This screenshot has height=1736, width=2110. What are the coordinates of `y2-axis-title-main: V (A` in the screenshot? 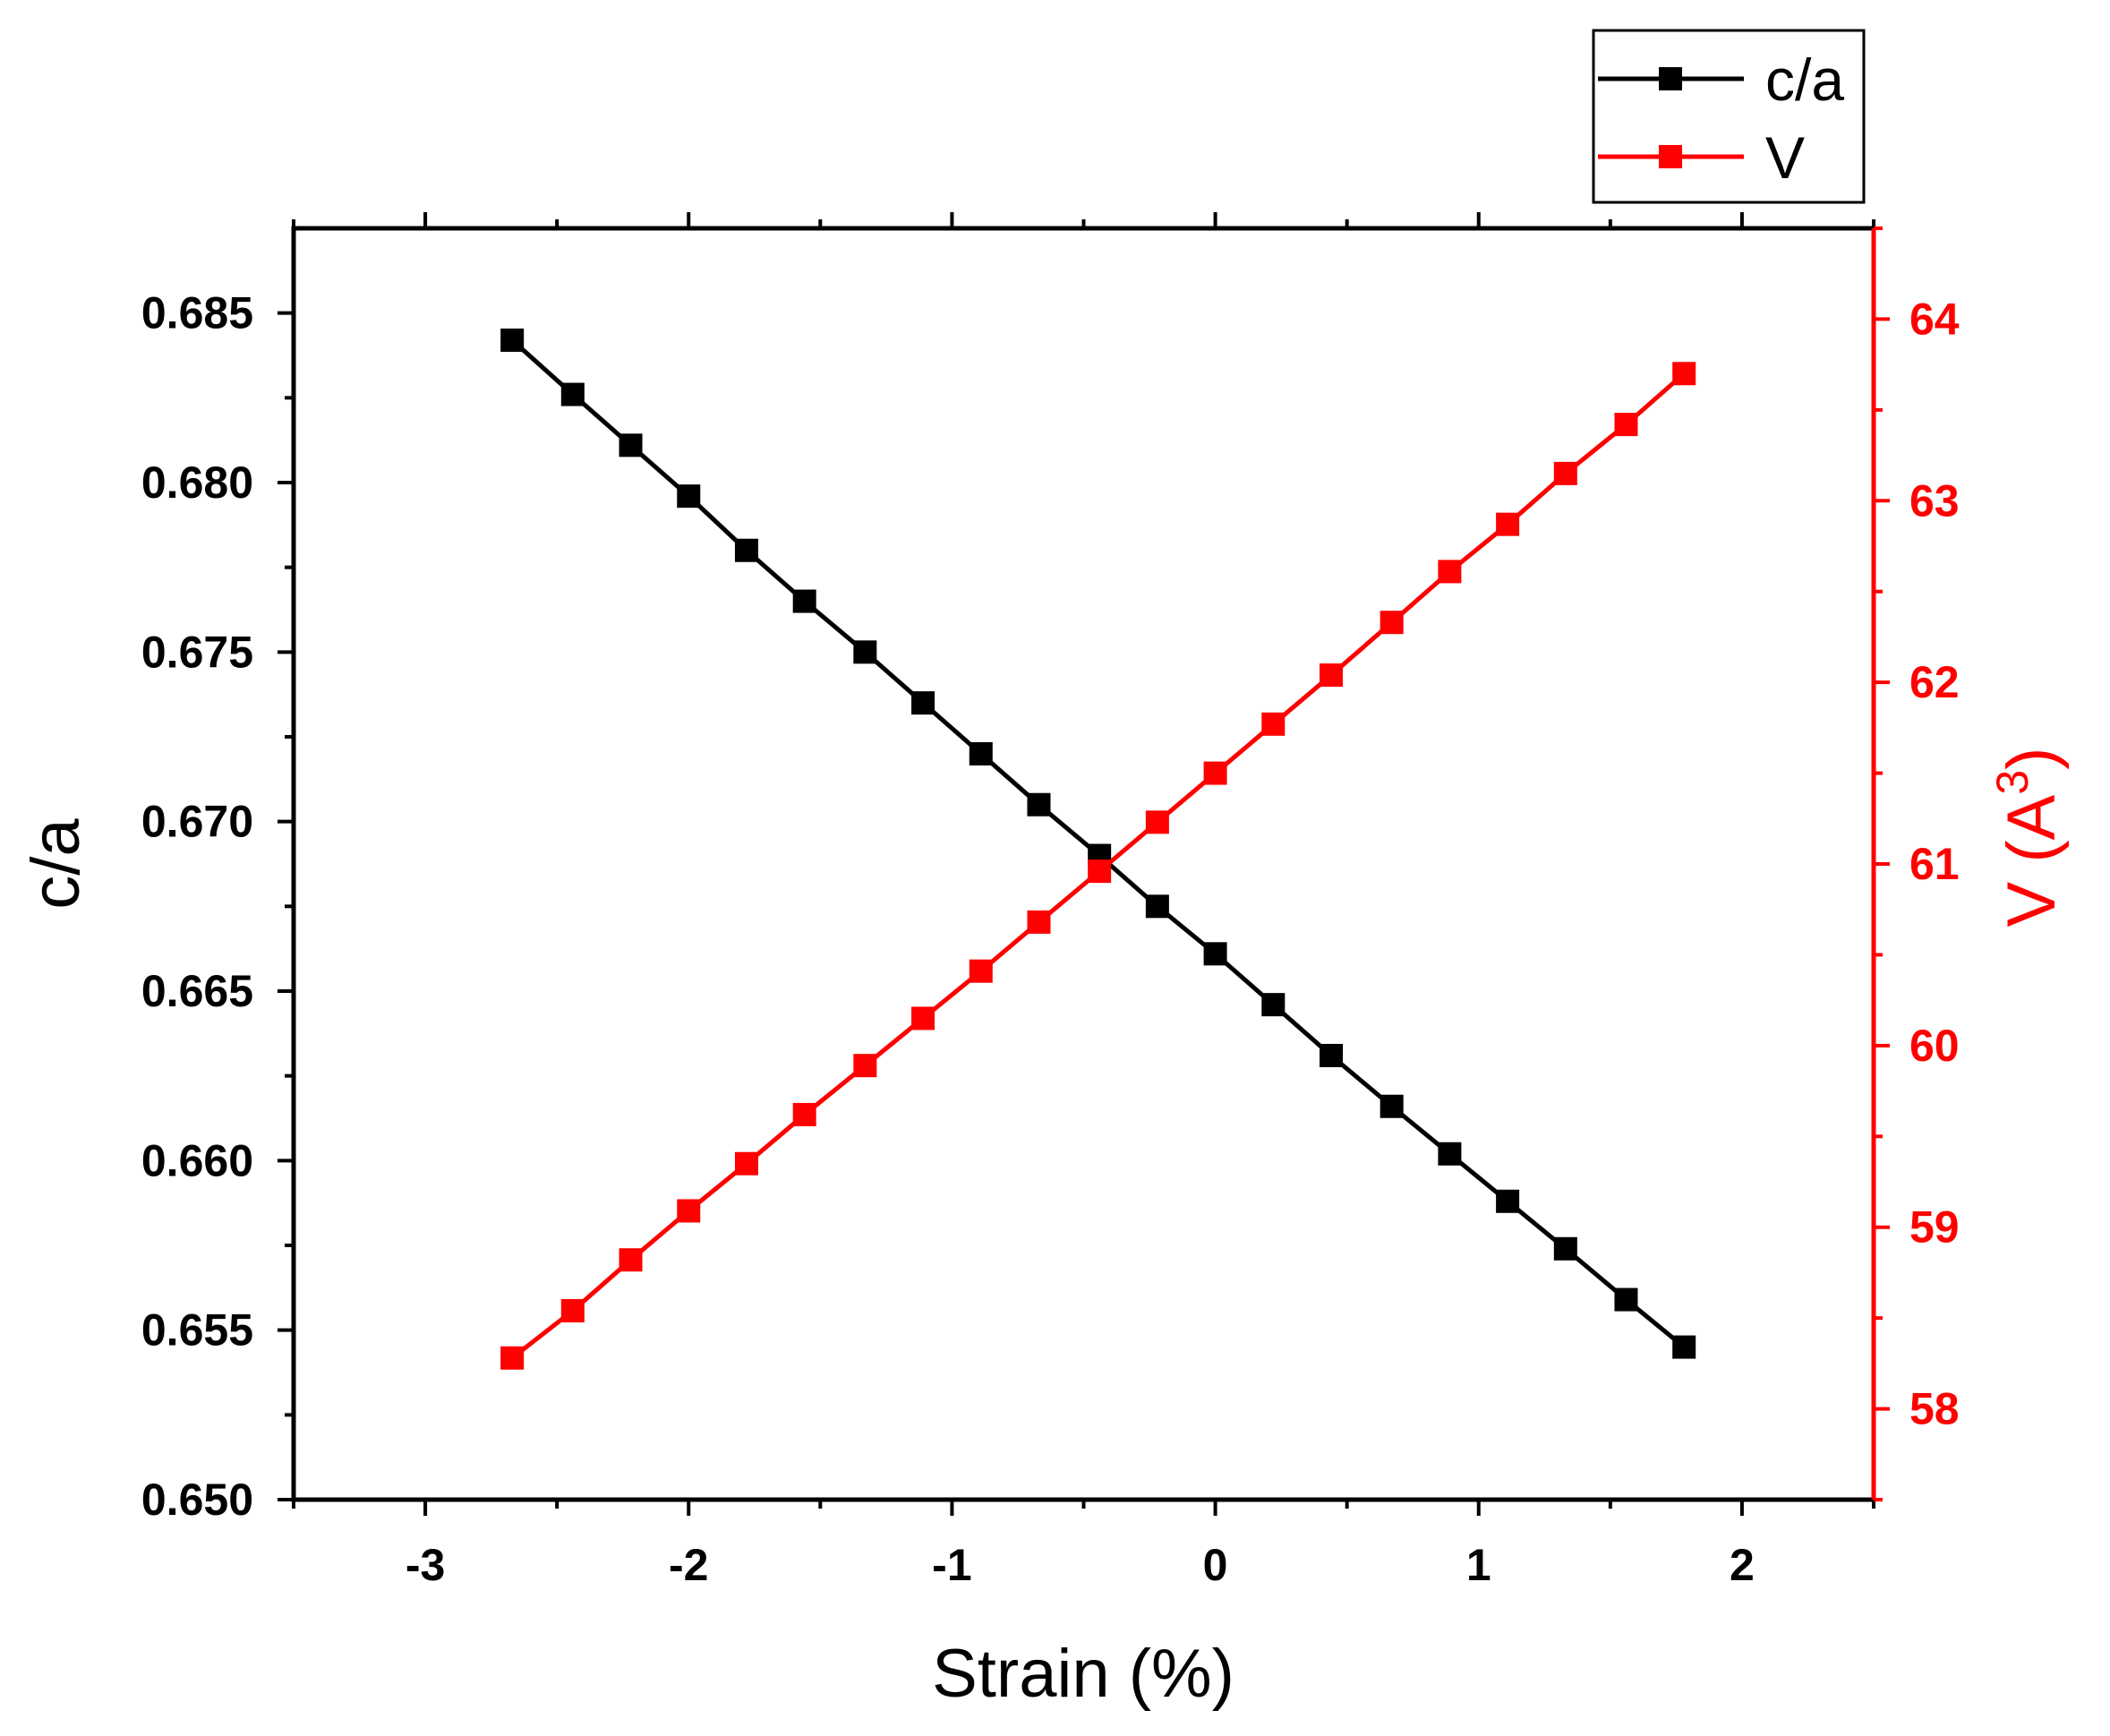 It's located at (2032, 860).